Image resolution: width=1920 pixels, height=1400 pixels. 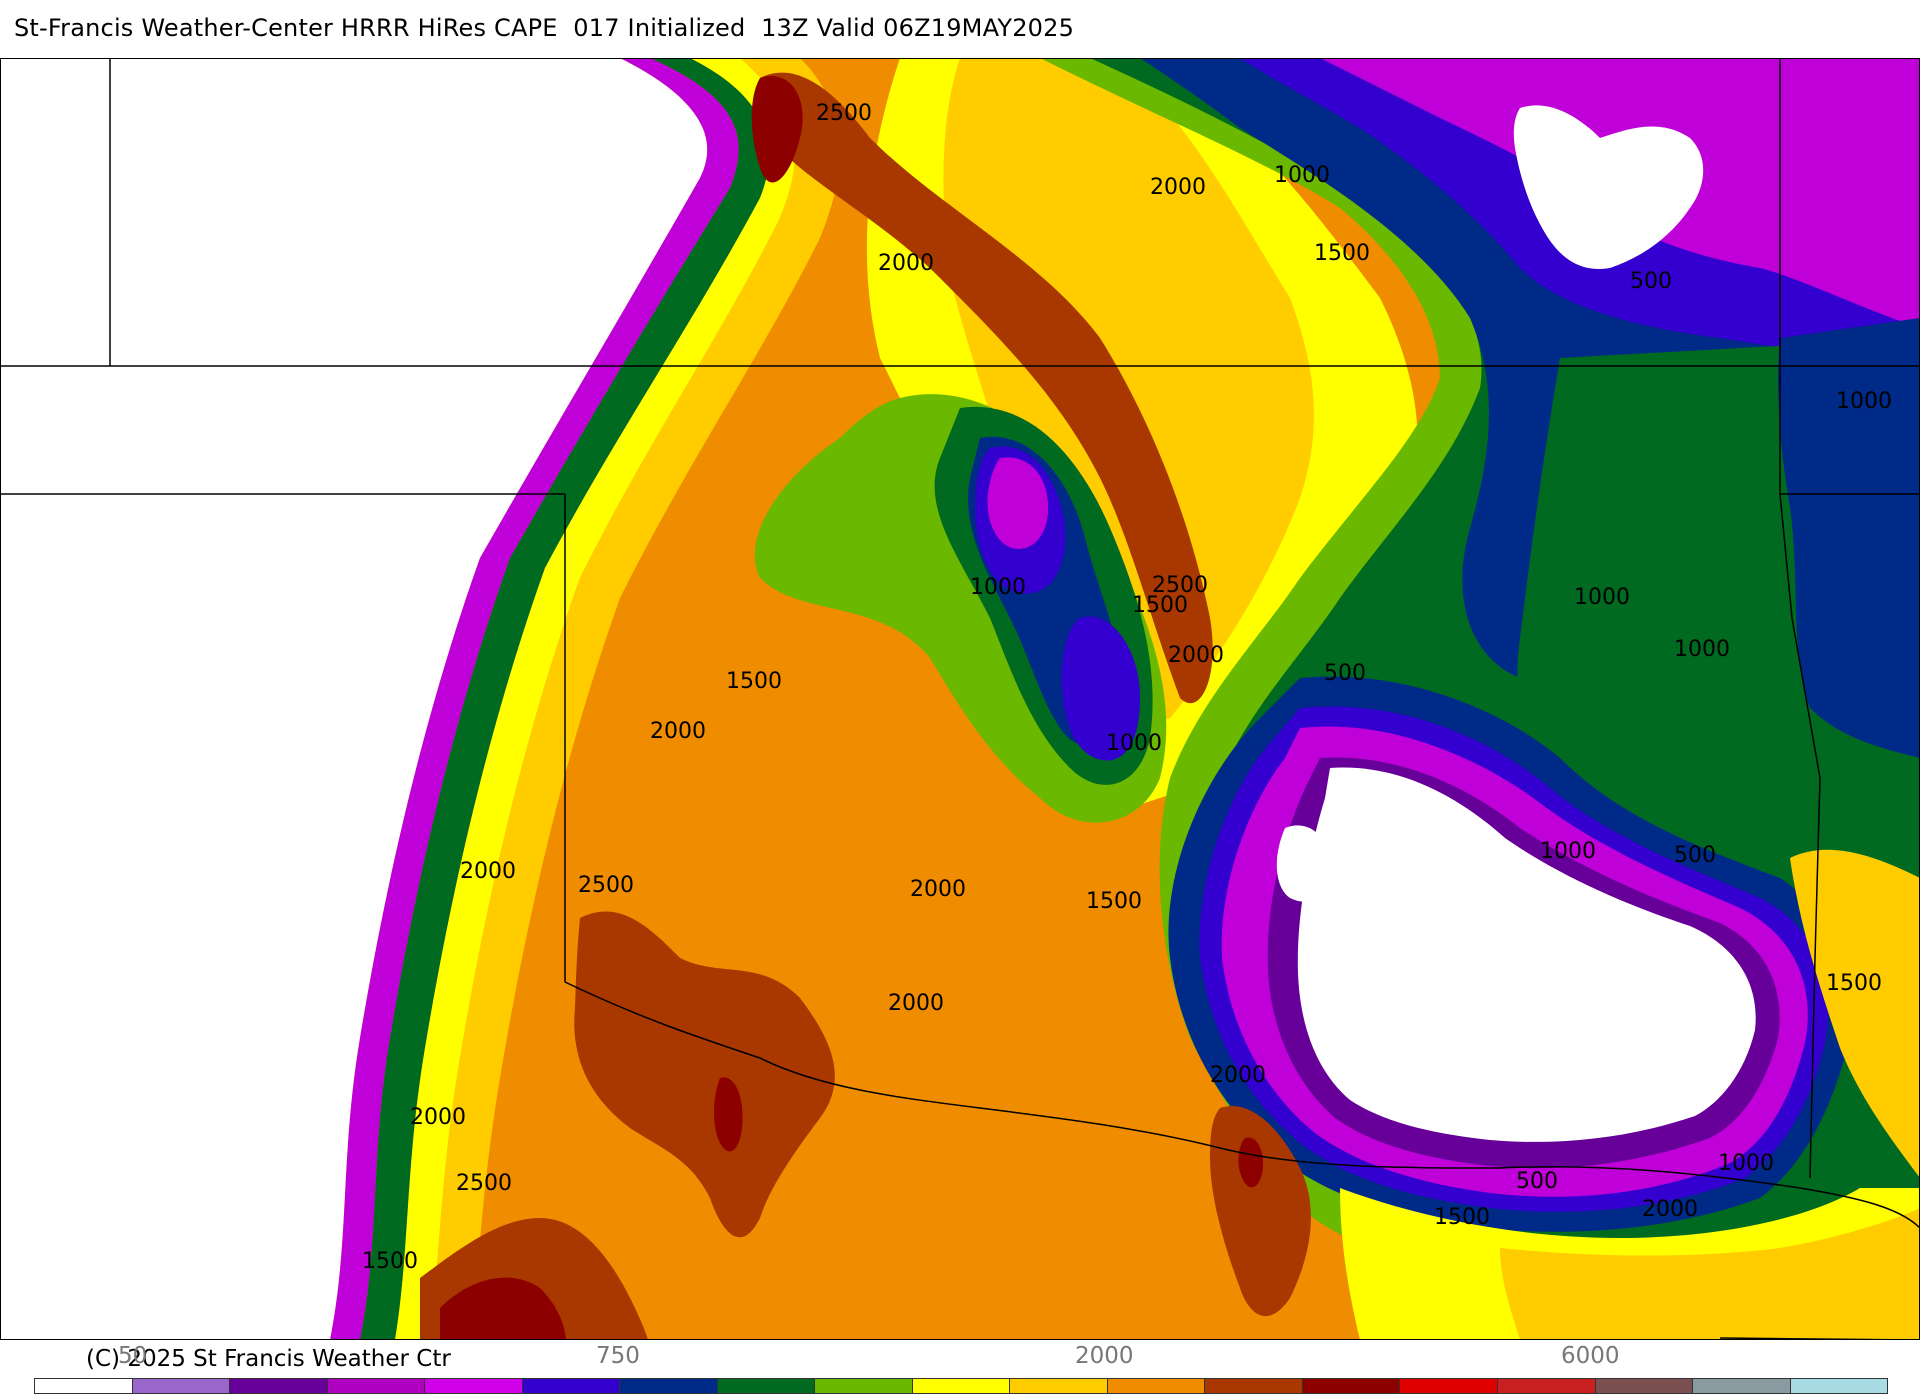 What do you see at coordinates (503, 1308) in the screenshot?
I see `field-maroon-sw` at bounding box center [503, 1308].